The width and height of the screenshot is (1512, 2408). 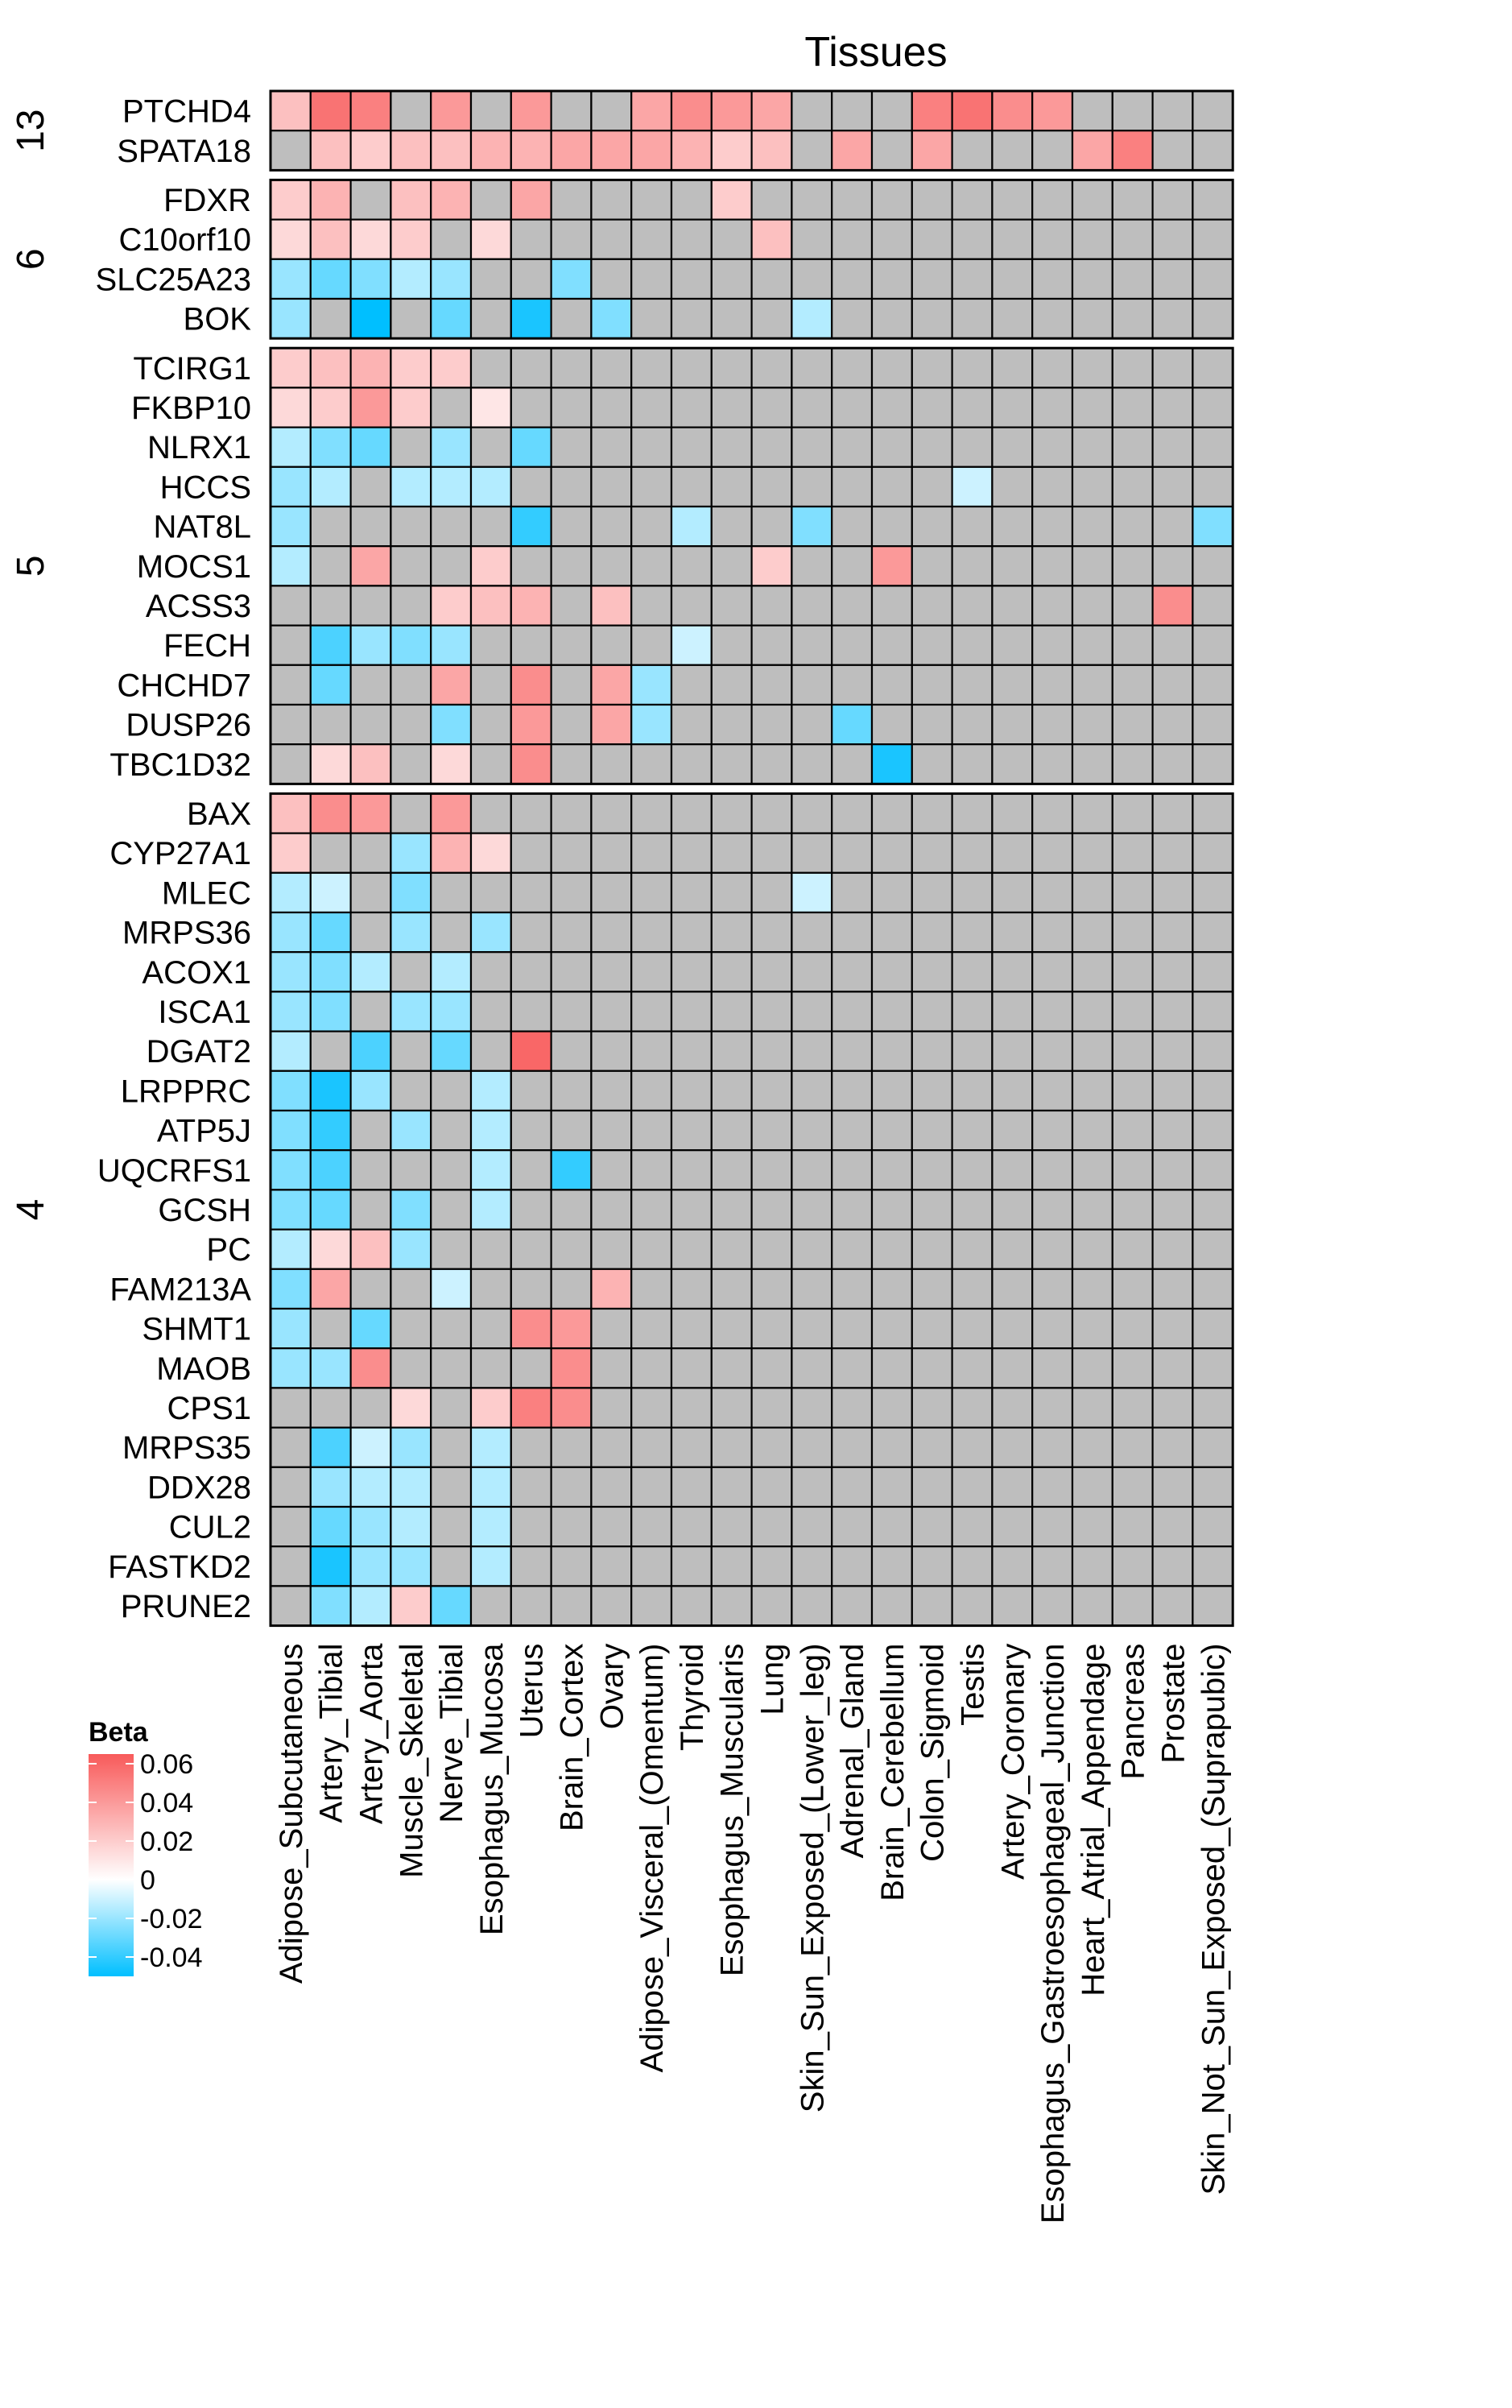 I want to click on row-label: NLRX1, so click(x=199, y=447).